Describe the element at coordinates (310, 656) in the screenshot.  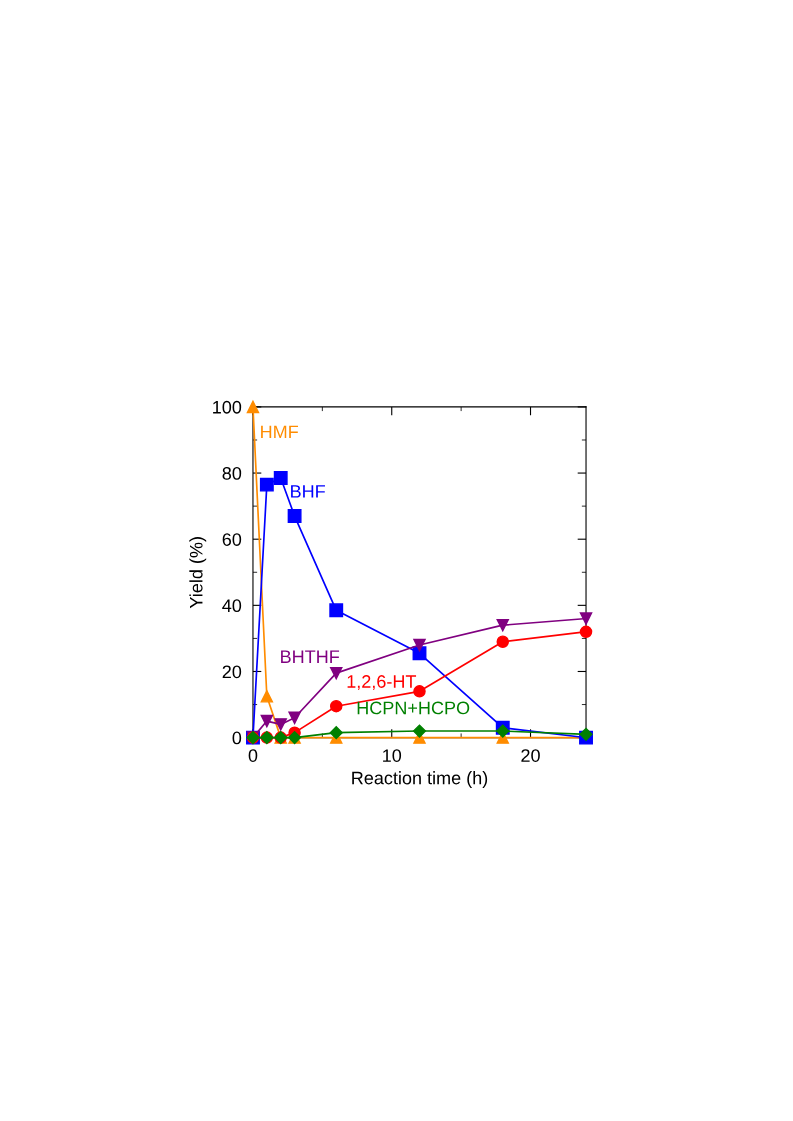
I see `series-label: BHTHF` at that location.